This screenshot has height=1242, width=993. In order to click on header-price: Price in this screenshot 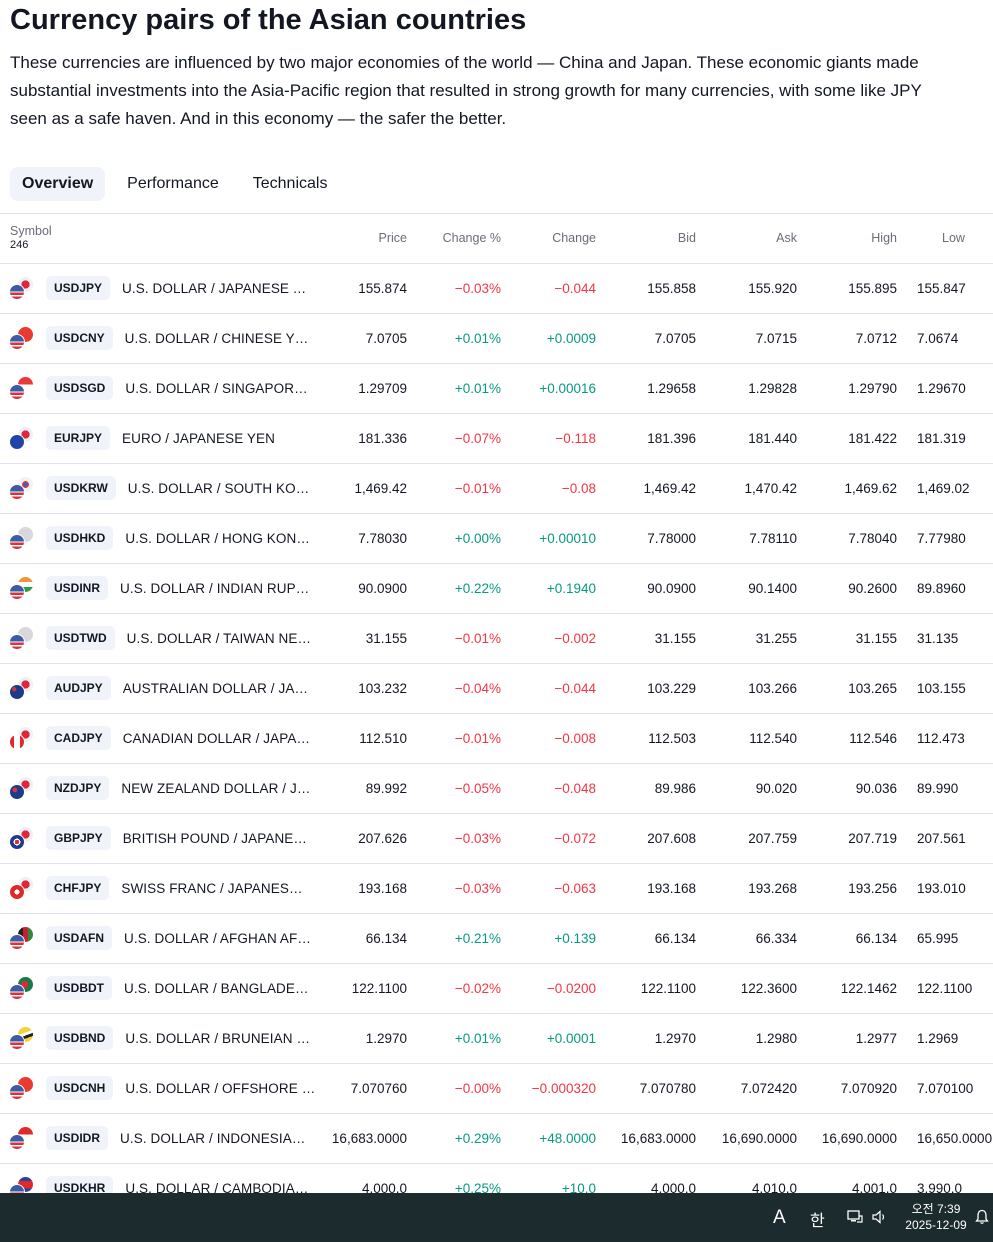, I will do `click(361, 239)`.